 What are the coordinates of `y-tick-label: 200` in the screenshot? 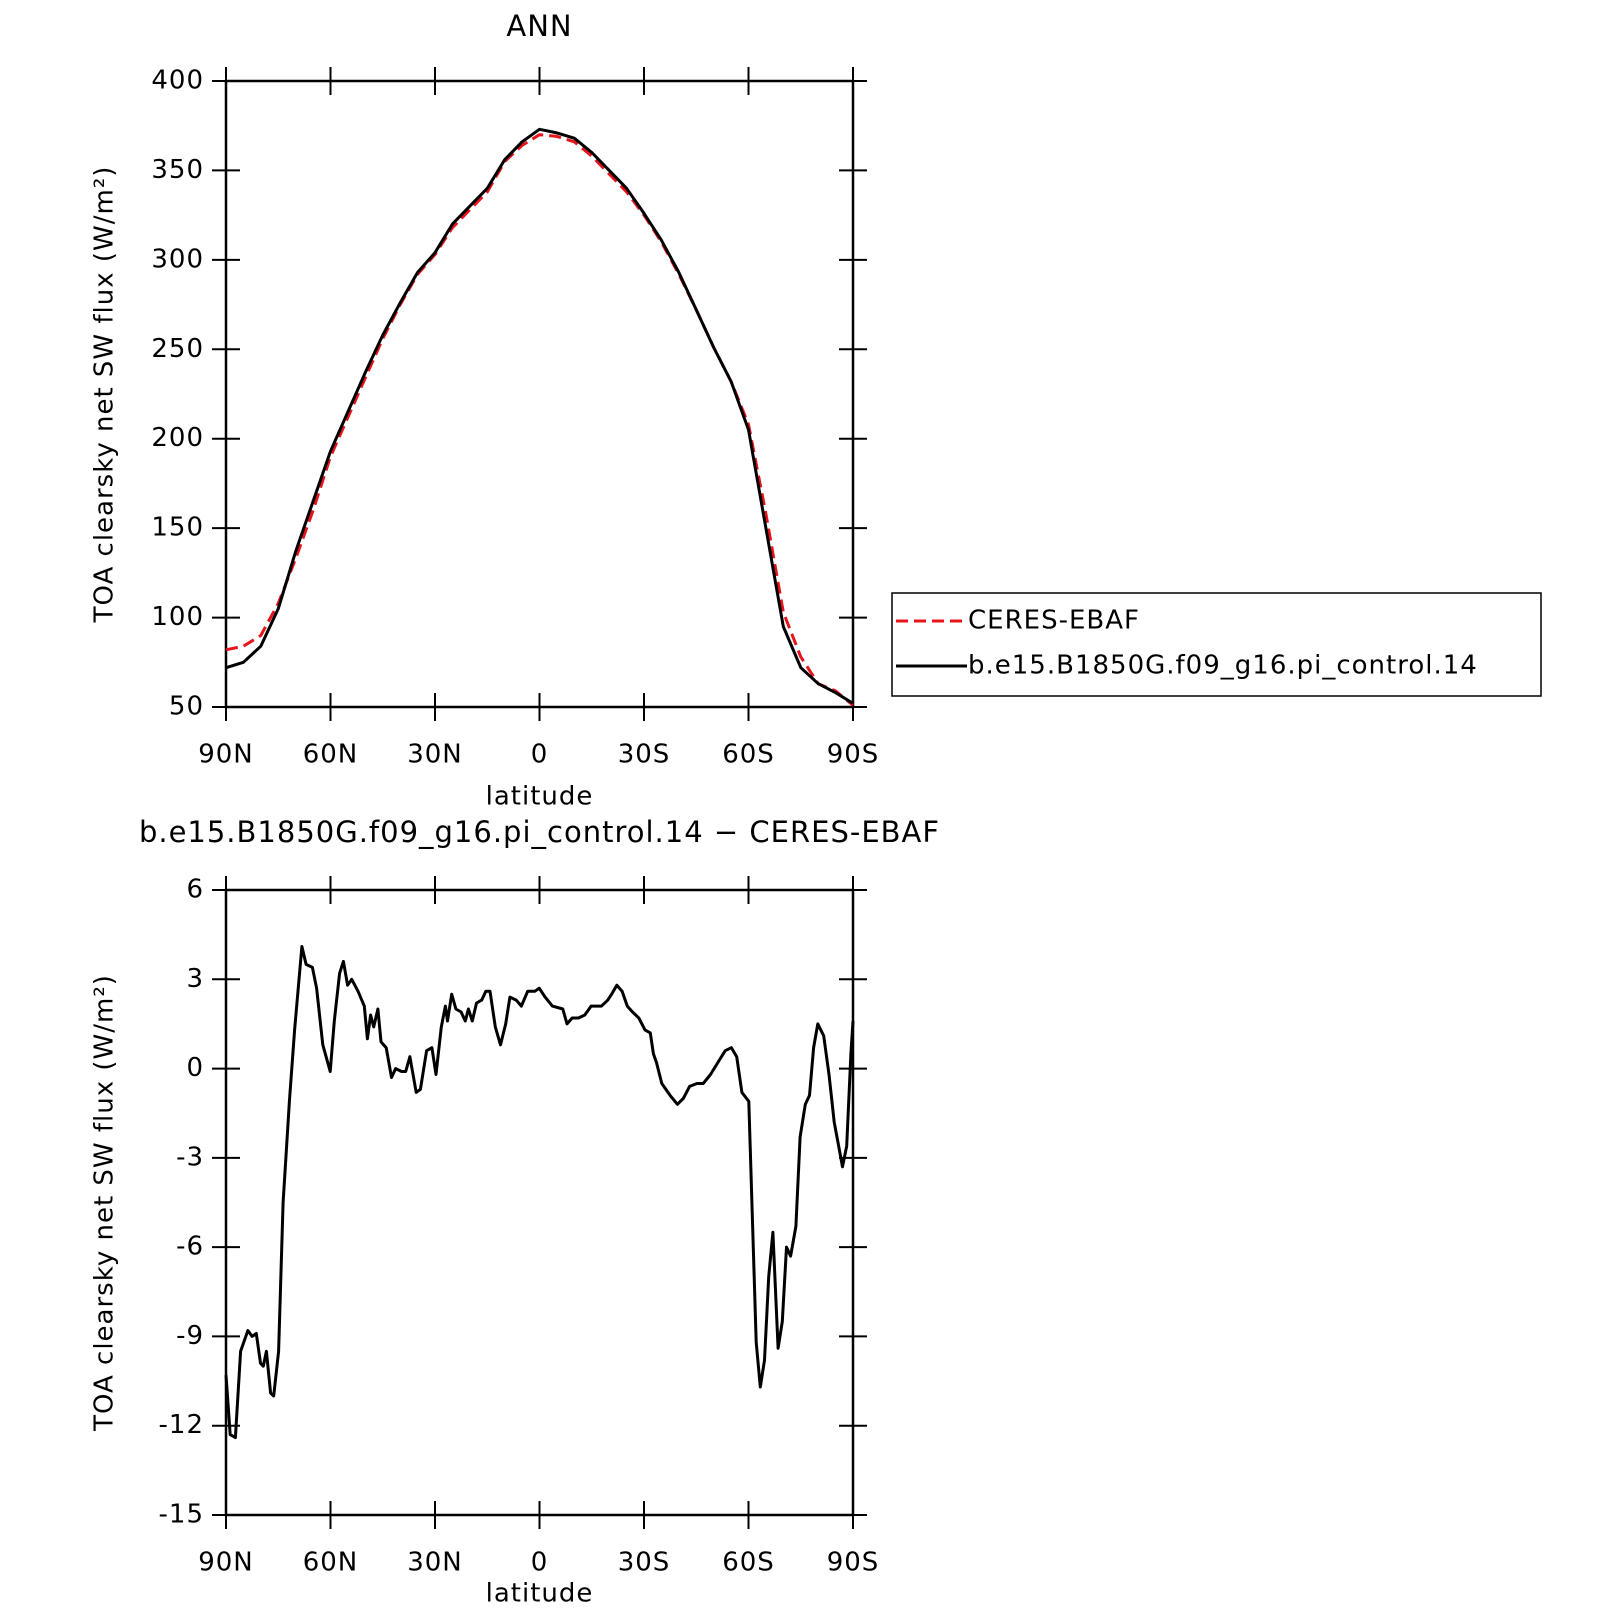 It's located at (177, 438).